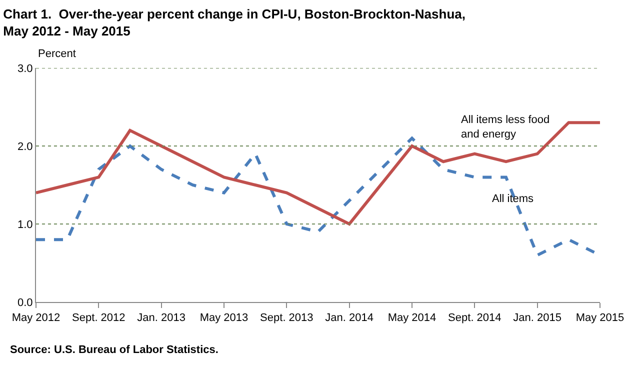 This screenshot has width=636, height=368. Describe the element at coordinates (475, 318) in the screenshot. I see `x-tick-label: Sept. 2014` at that location.